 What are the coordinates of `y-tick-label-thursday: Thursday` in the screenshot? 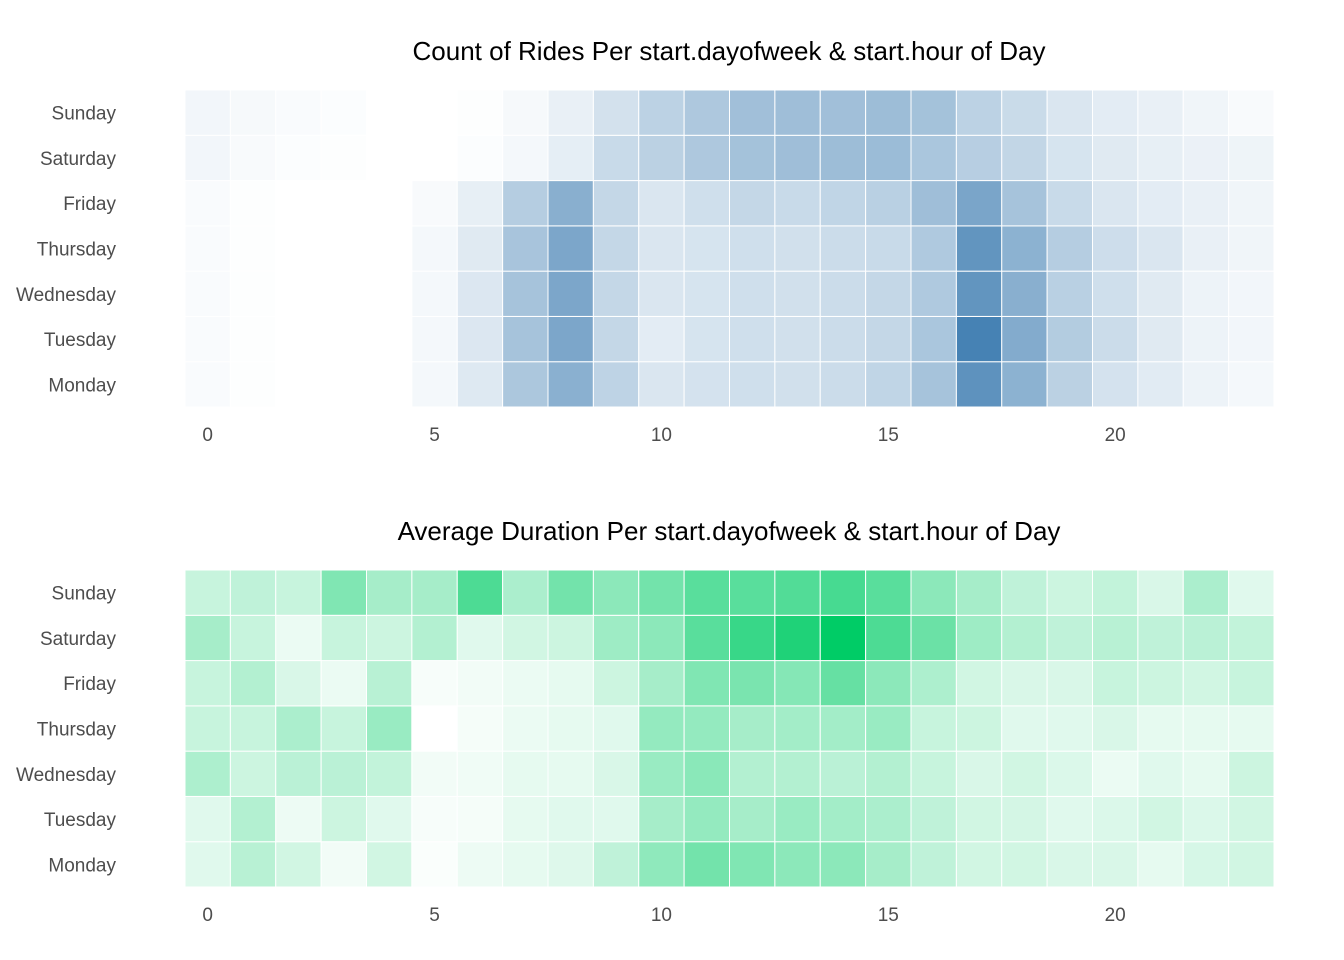 It's located at (77, 730).